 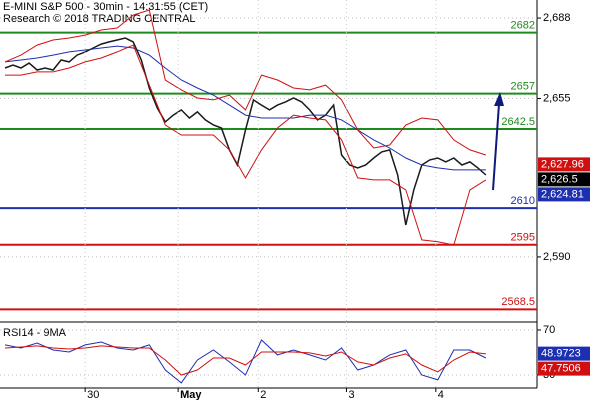 What do you see at coordinates (559, 179) in the screenshot?
I see `price-tag-label: 2,626.5` at bounding box center [559, 179].